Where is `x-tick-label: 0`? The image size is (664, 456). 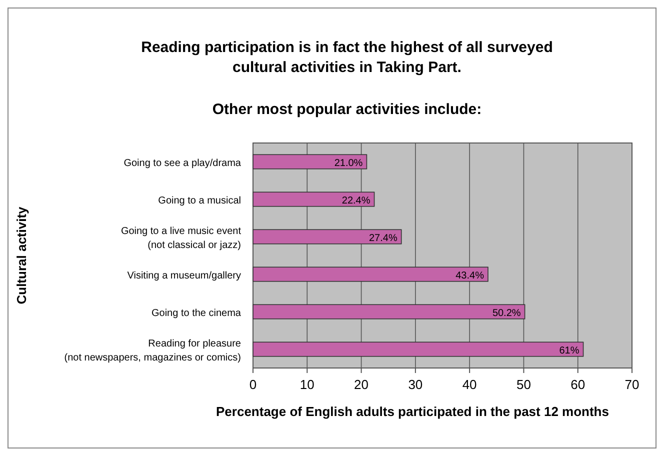 x-tick-label: 0 is located at coordinates (253, 384).